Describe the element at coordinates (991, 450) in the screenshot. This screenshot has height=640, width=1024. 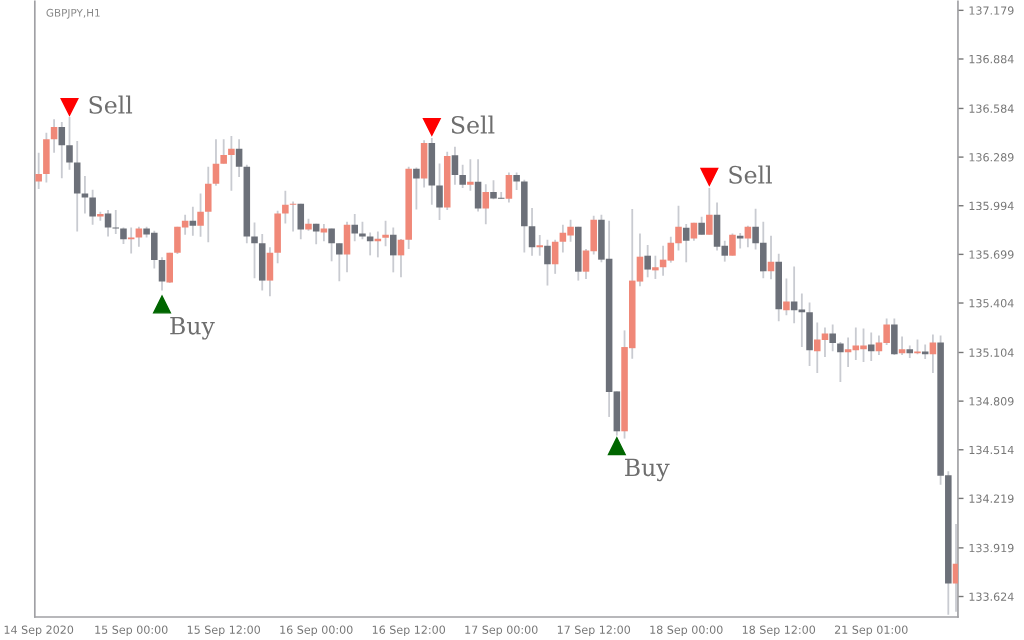
I see `y-tick-label: 134.514` at that location.